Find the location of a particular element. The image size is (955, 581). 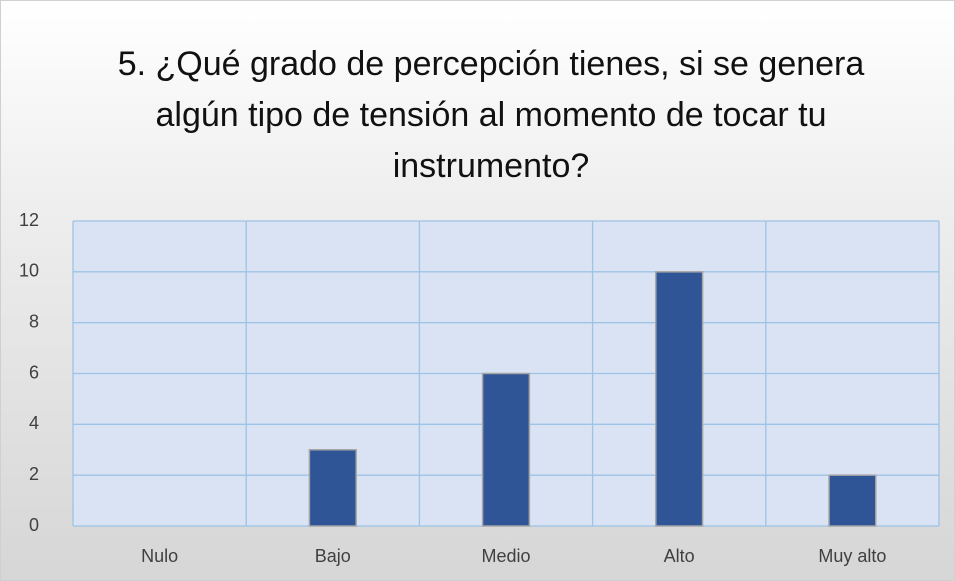

y-tick-label: 8 is located at coordinates (34, 321).